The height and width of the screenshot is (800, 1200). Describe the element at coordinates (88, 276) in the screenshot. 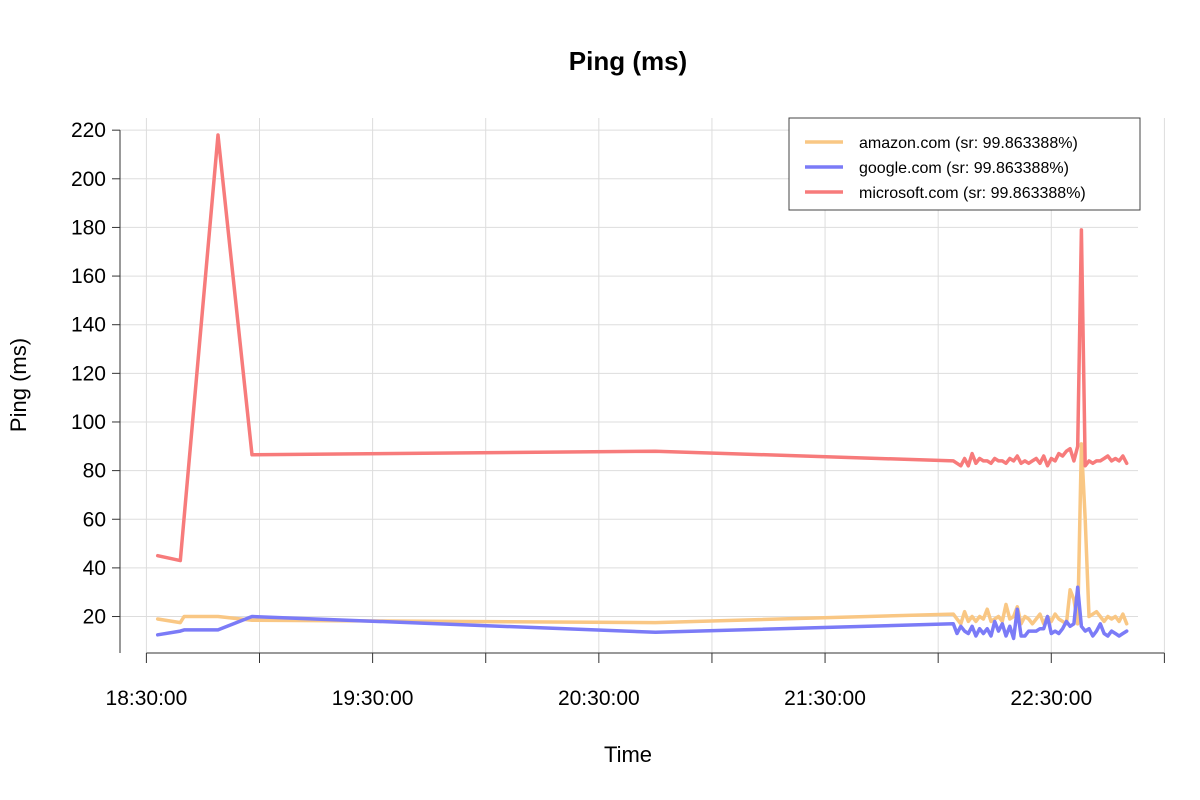

I see `y-tick-label: 160` at that location.